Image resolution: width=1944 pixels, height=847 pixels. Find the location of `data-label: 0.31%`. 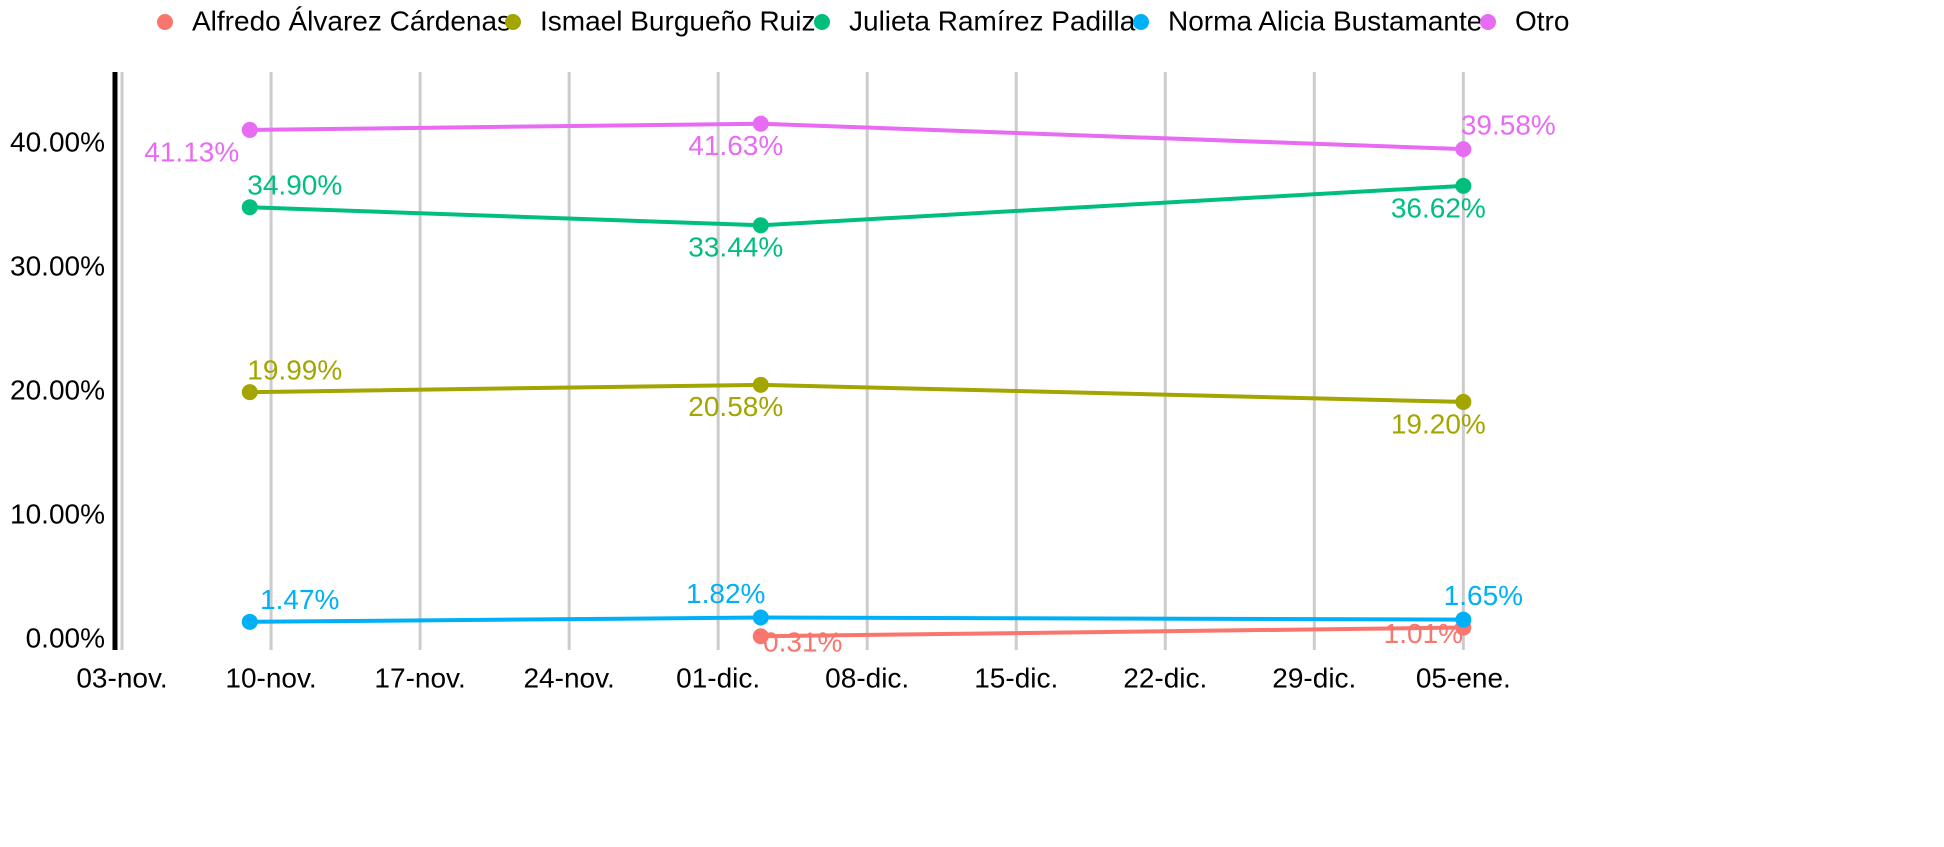

data-label: 0.31% is located at coordinates (802, 642).